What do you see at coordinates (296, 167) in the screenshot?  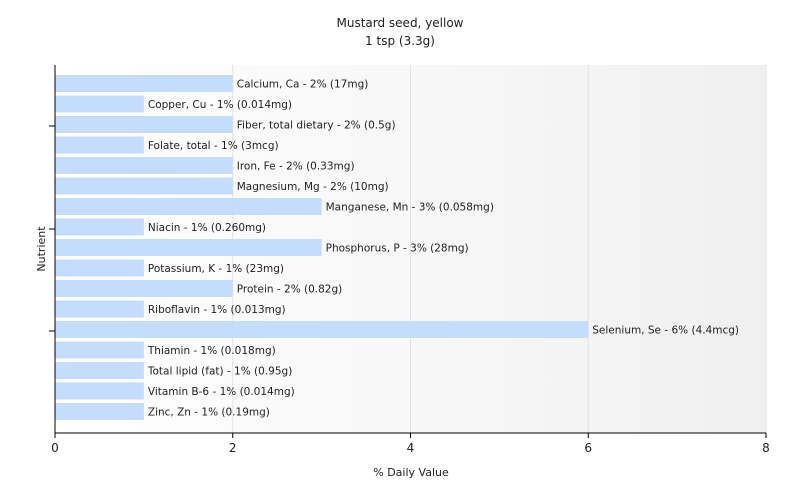 I see `bar-label-4: Iron, Fe - 2% (0.33mg)` at bounding box center [296, 167].